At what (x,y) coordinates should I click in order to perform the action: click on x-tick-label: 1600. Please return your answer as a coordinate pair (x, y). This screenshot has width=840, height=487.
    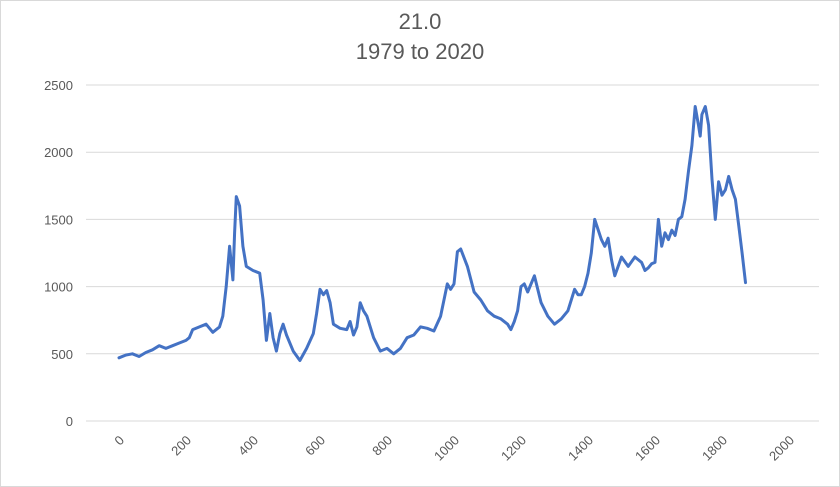
    Looking at the image, I should click on (647, 448).